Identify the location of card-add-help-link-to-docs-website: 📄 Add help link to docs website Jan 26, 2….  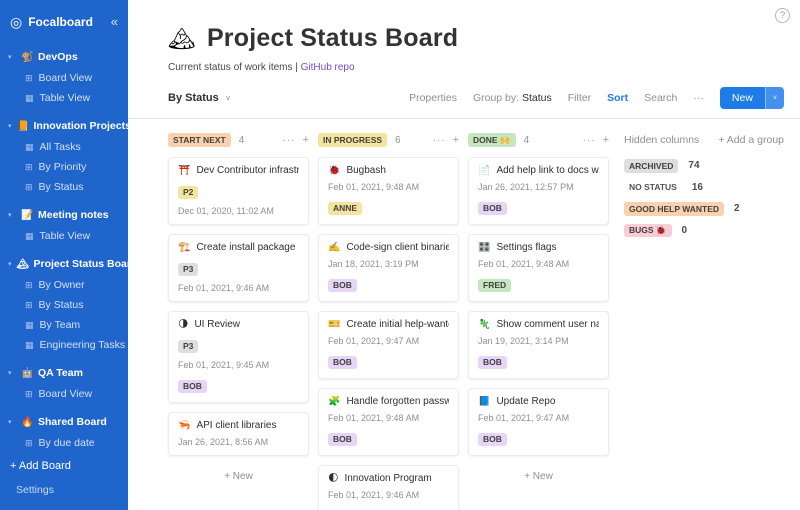
(538, 191).